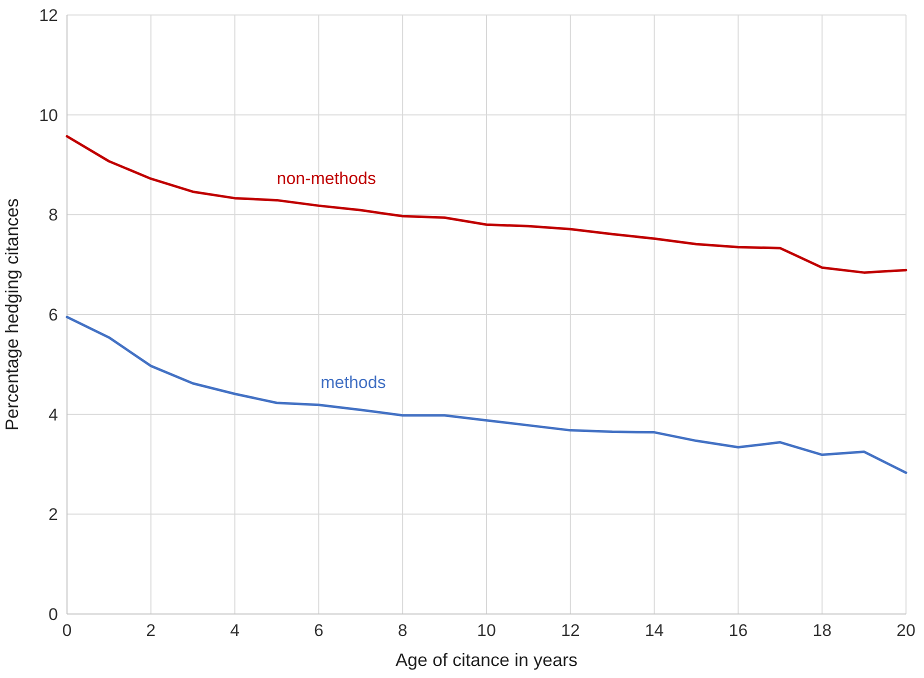 This screenshot has width=924, height=678. What do you see at coordinates (53, 215) in the screenshot?
I see `y-tick-label: 8` at bounding box center [53, 215].